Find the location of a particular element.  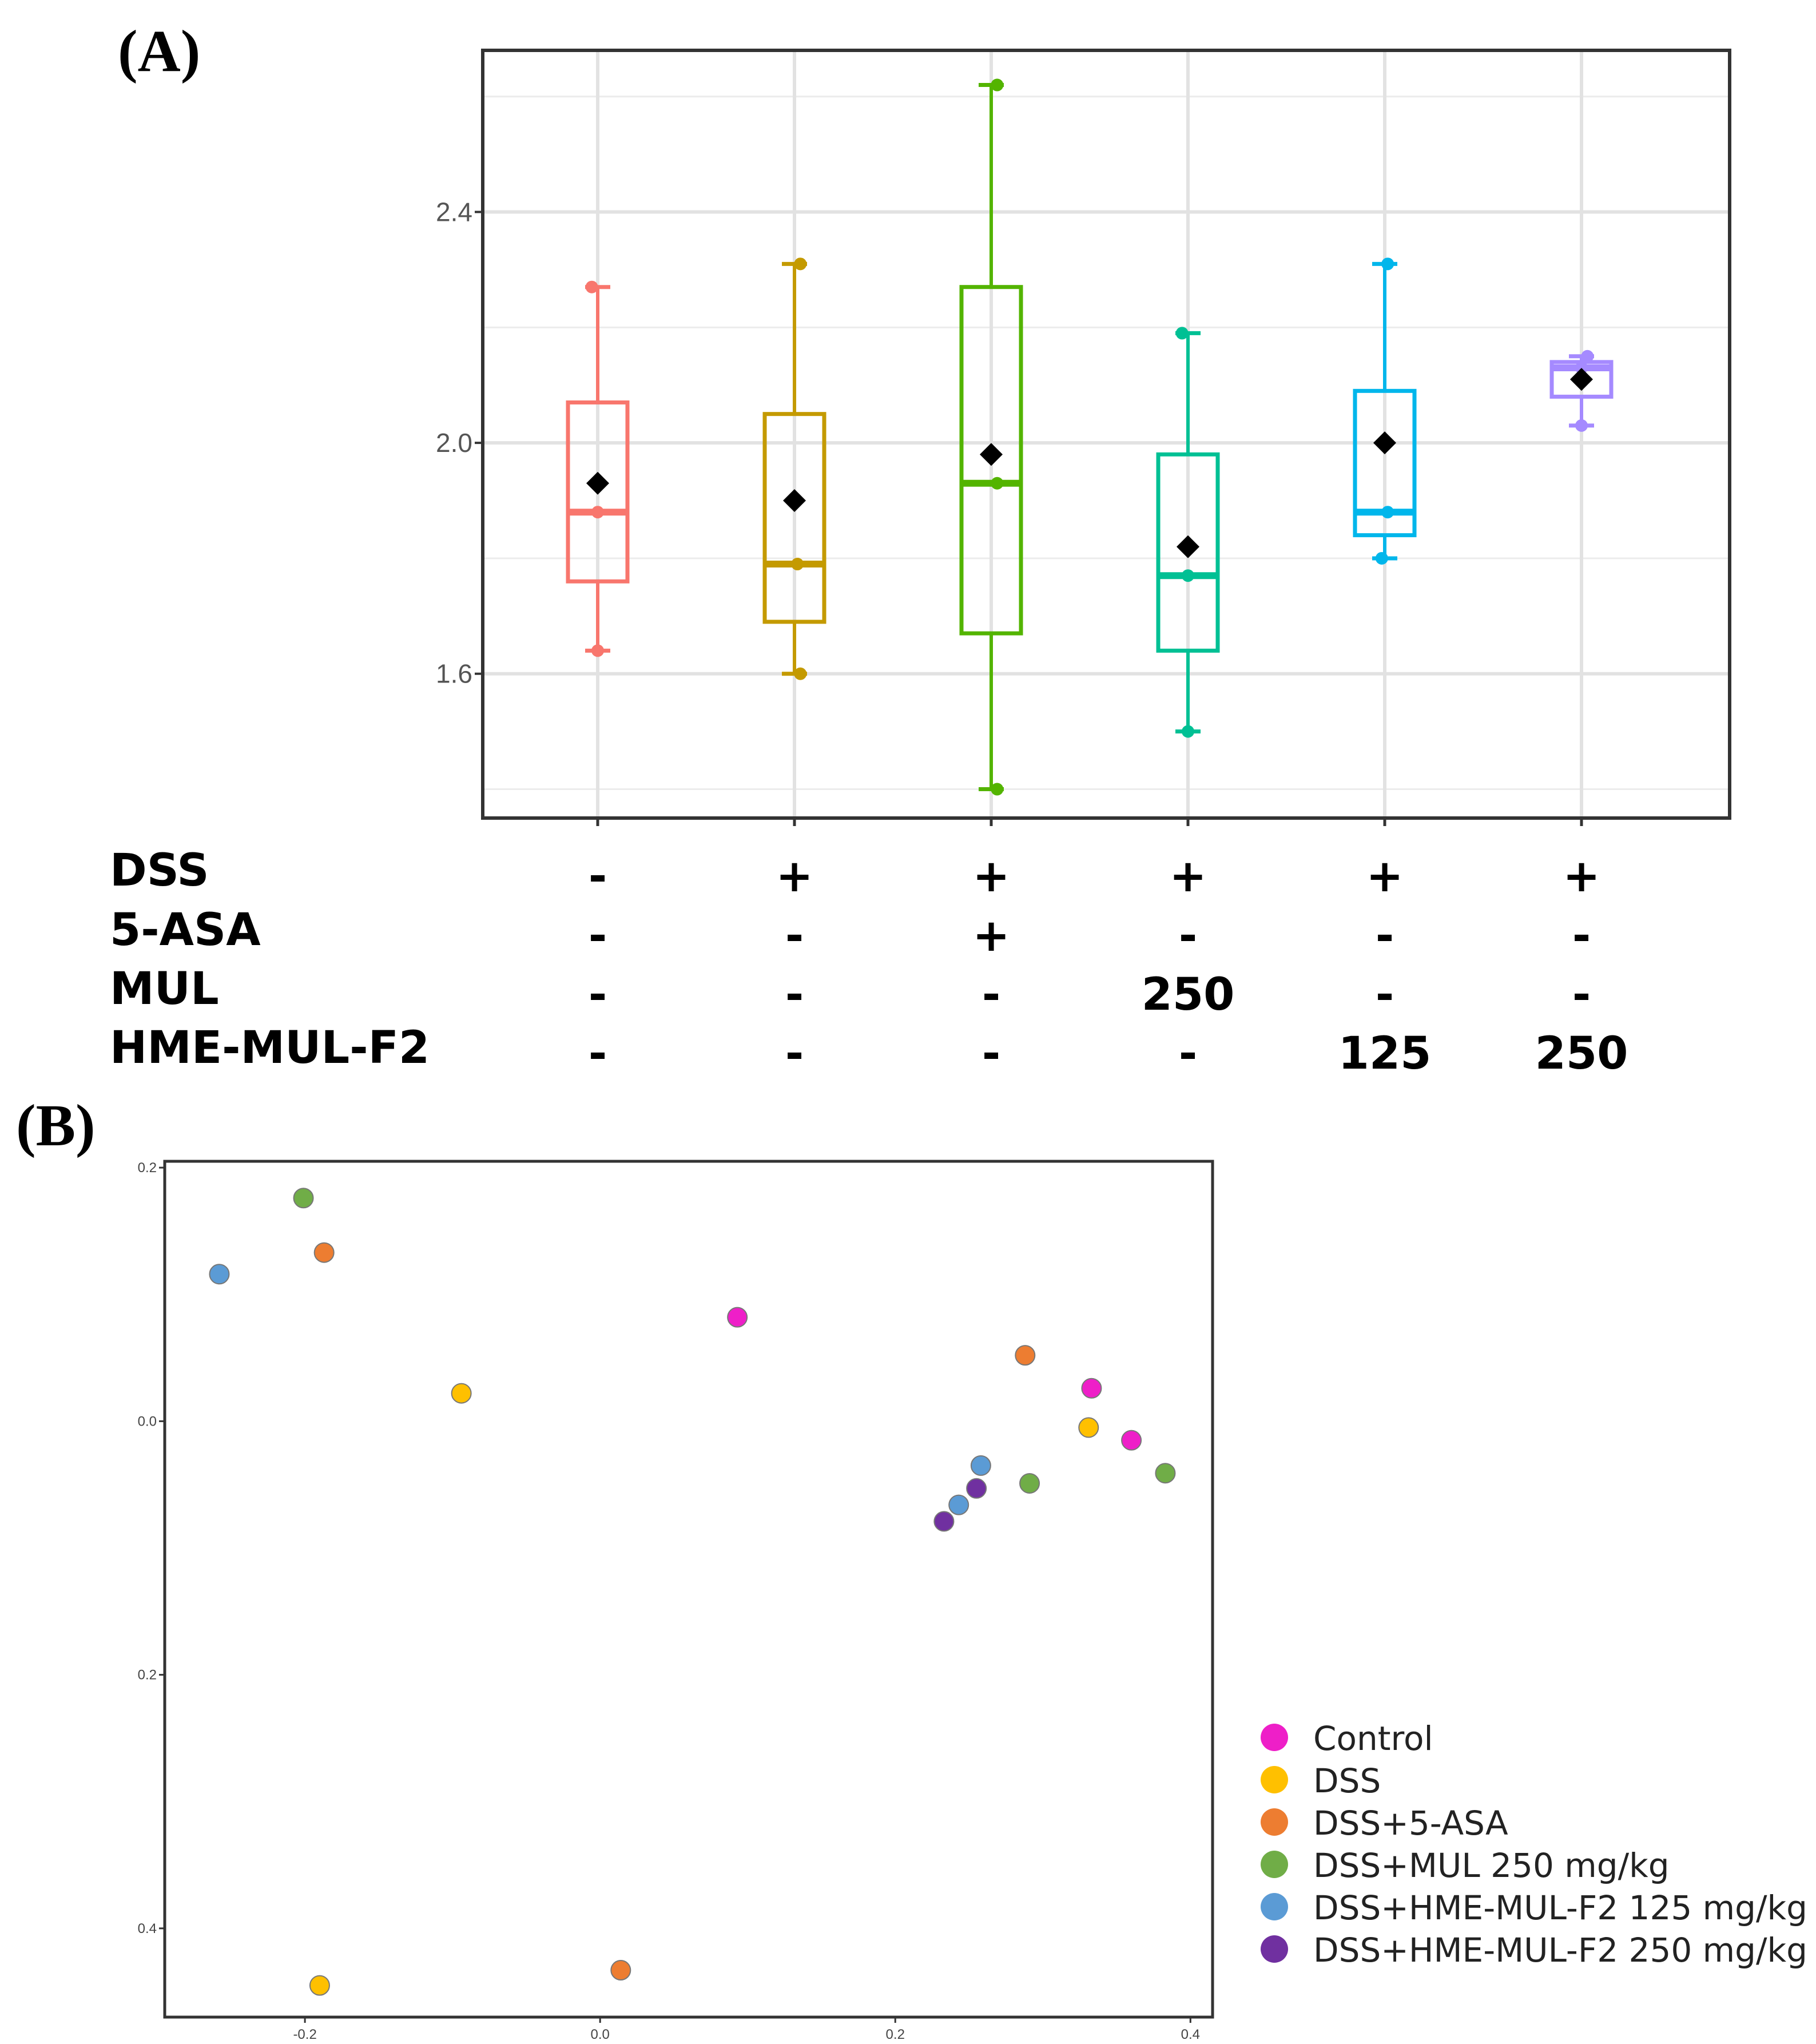

legend-item-1: Control is located at coordinates (1347, 1738).